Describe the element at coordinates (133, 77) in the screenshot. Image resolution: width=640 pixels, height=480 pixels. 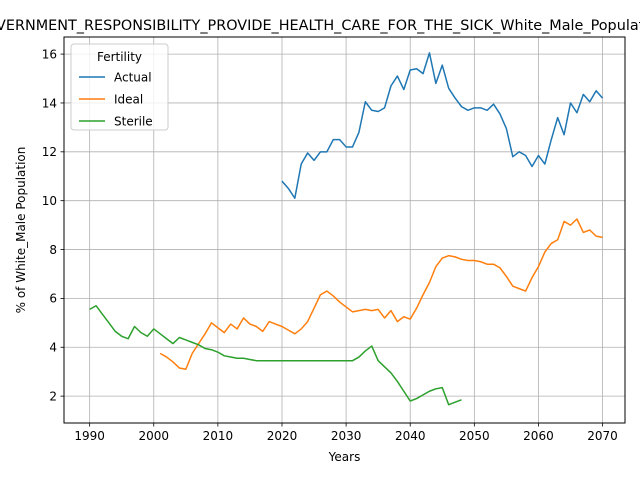
I see `legend-label-actual: Actual` at that location.